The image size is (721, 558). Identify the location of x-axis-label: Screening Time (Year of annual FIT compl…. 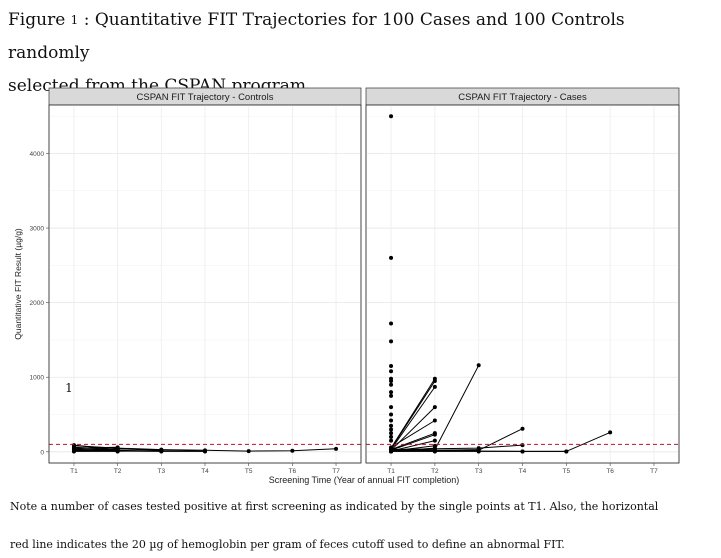
(364, 480).